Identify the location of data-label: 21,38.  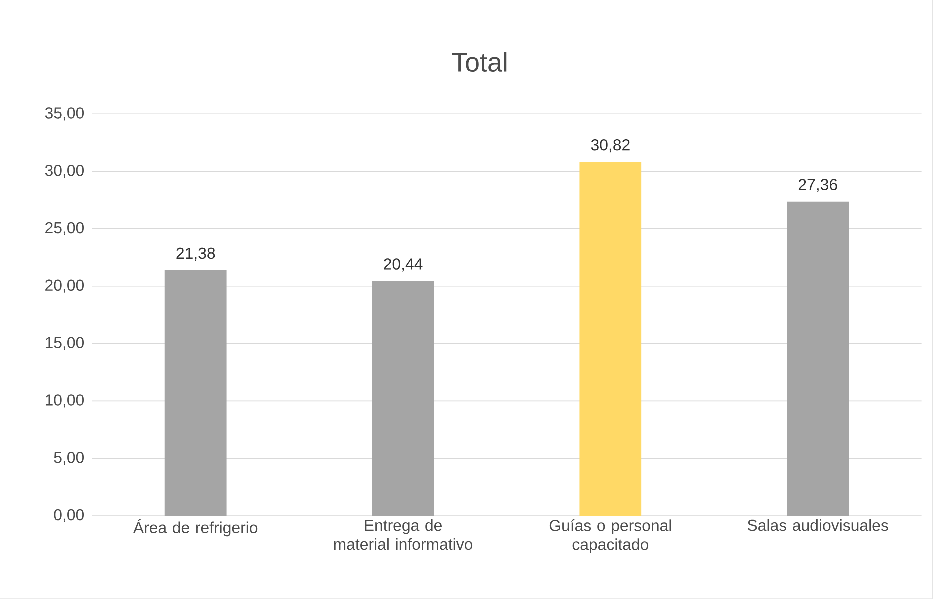
(196, 254).